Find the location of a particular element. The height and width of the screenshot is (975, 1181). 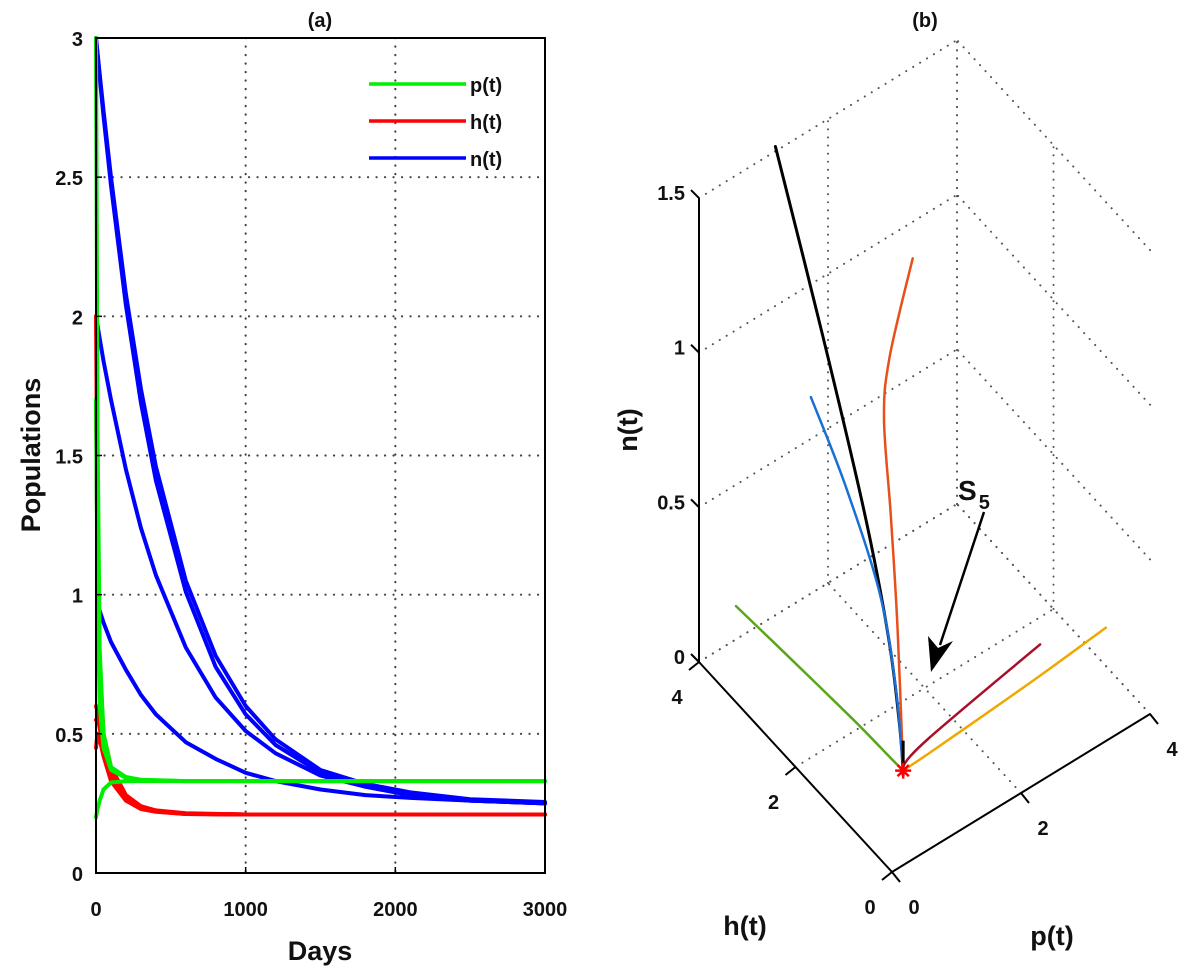

panel-a-x-tick-label: 2000 is located at coordinates (395, 910).